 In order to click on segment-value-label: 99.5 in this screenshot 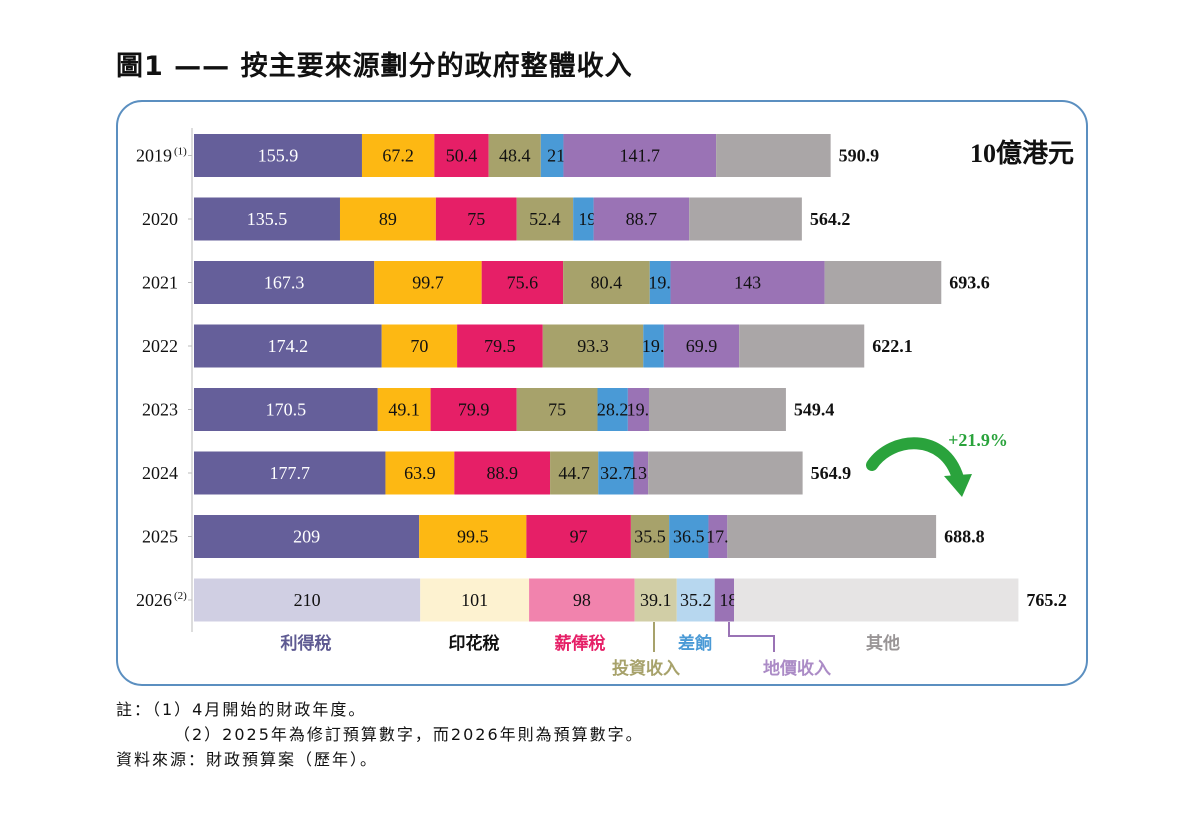, I will do `click(473, 537)`.